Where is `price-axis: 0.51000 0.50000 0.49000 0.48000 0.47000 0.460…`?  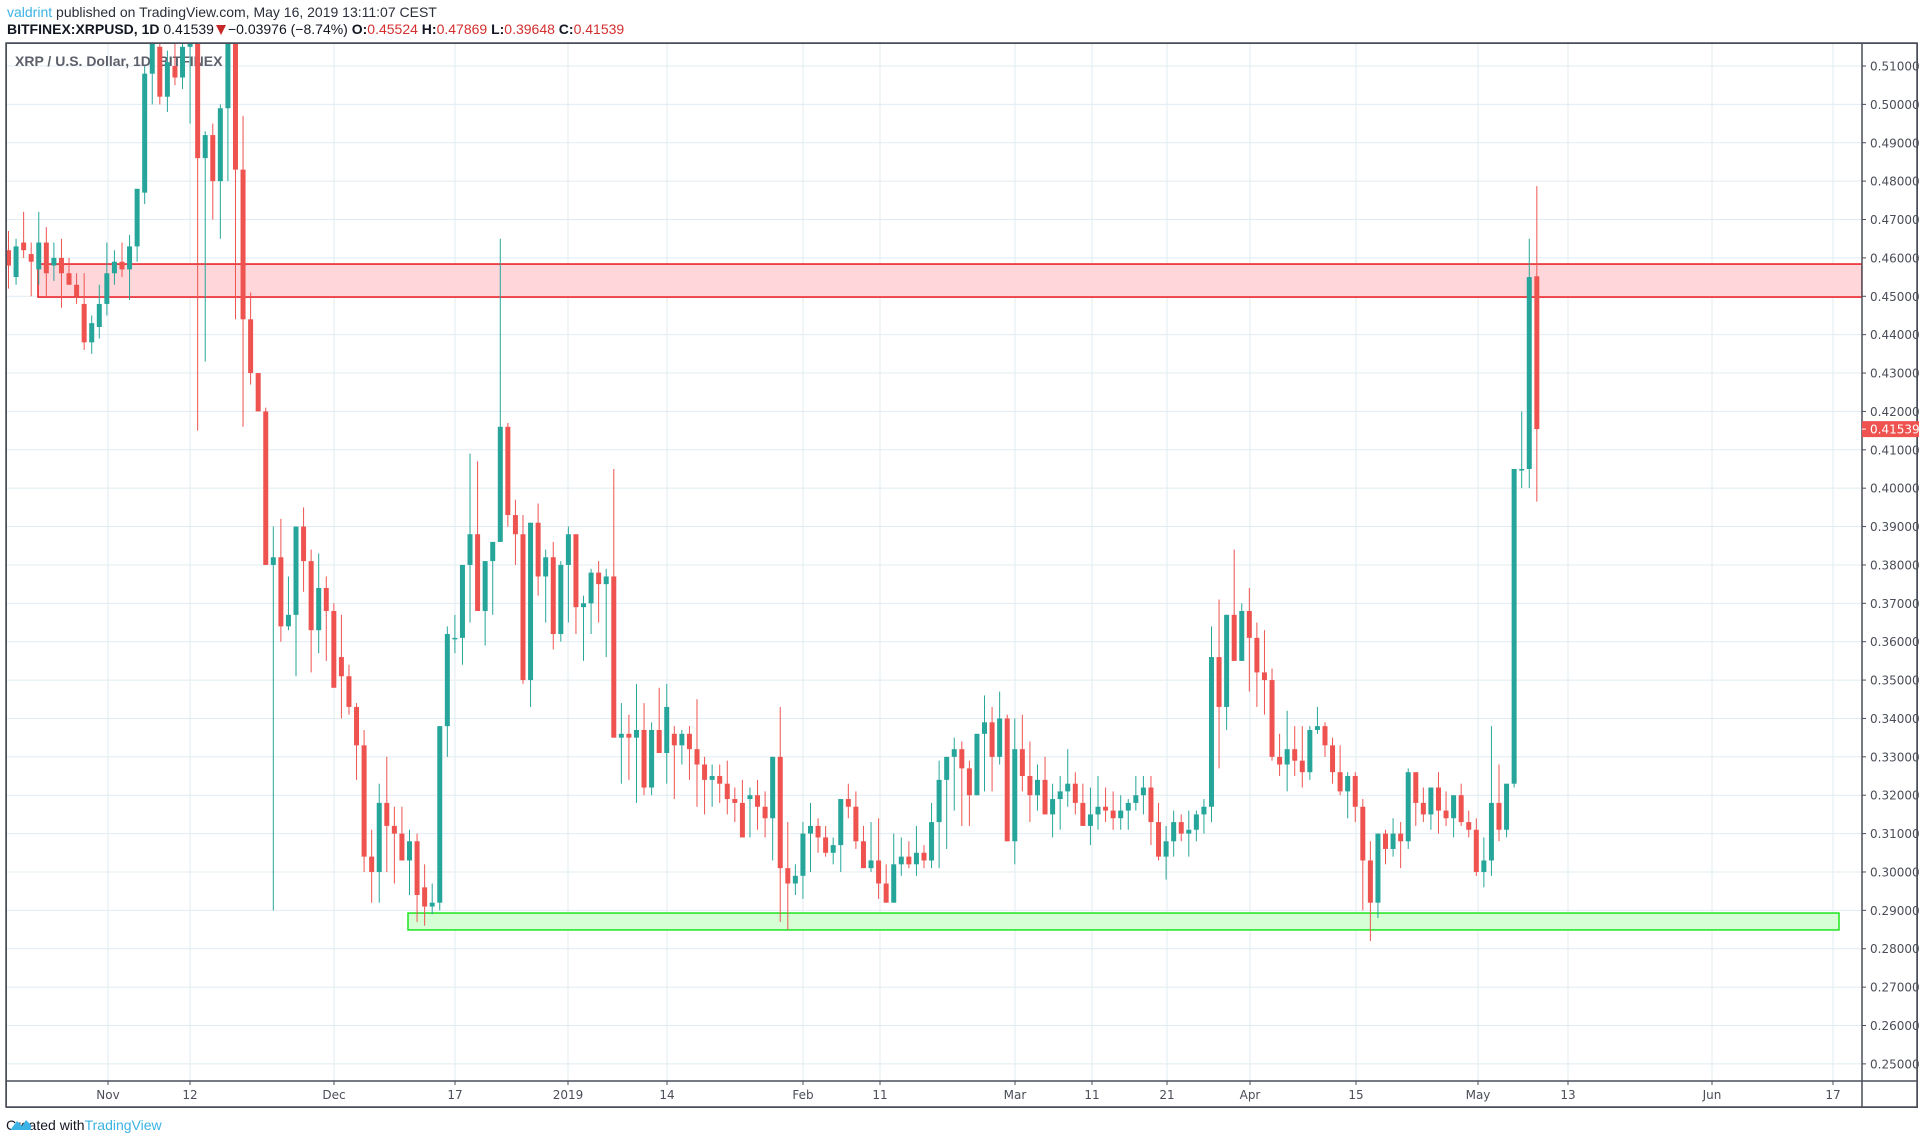 price-axis: 0.51000 0.50000 0.49000 0.48000 0.47000 0.460… is located at coordinates (1891, 566).